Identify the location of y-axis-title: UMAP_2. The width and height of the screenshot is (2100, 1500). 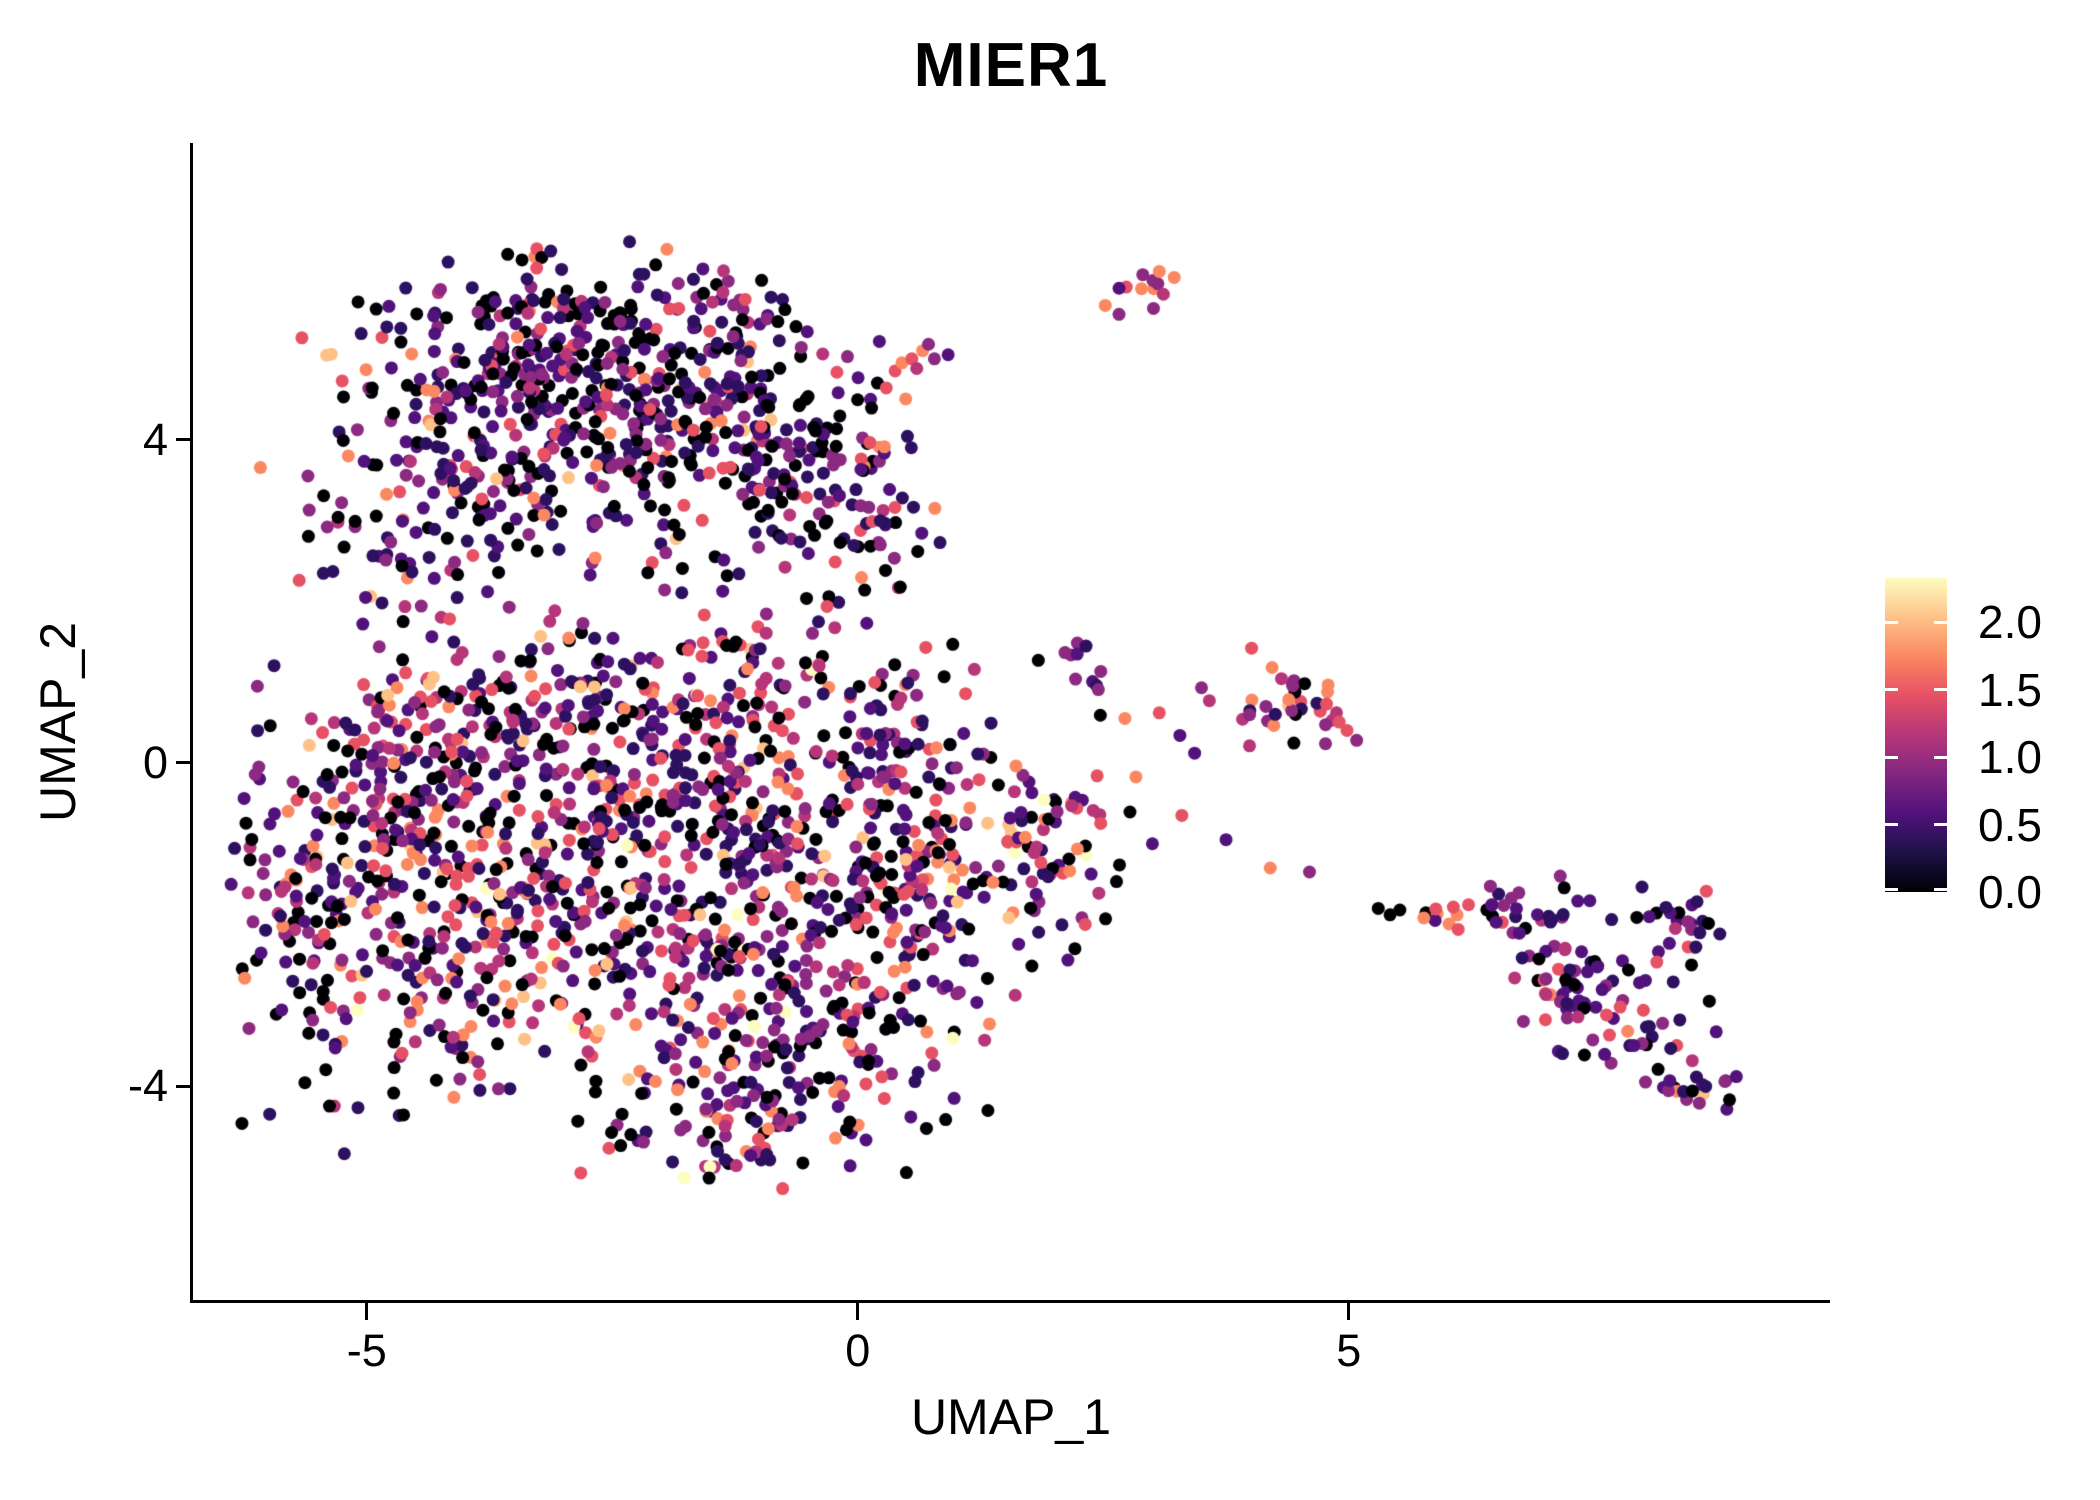
(58, 722).